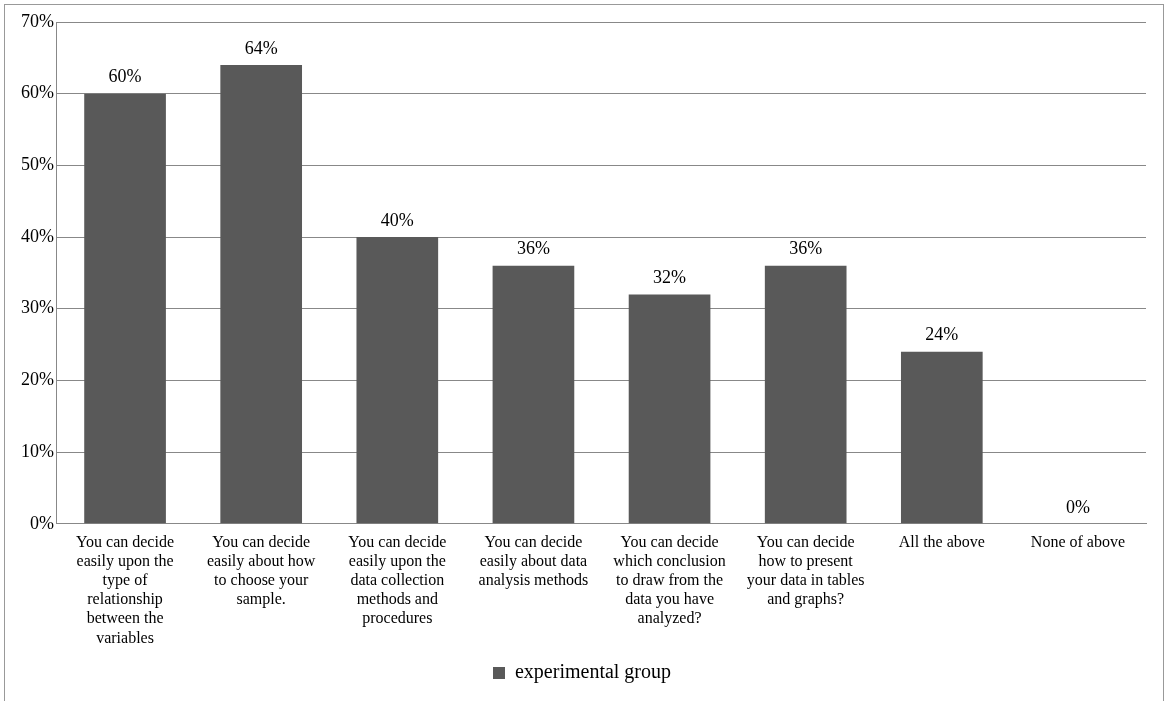 This screenshot has width=1166, height=703. What do you see at coordinates (37, 307) in the screenshot?
I see `y-tick-label: 30%` at bounding box center [37, 307].